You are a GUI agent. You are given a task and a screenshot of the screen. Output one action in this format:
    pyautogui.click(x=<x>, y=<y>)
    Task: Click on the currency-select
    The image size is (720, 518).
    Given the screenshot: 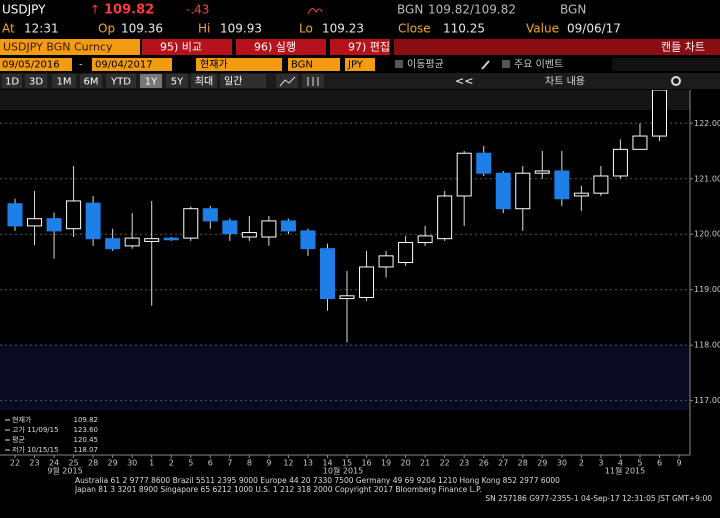 What is the action you would take?
    pyautogui.click(x=360, y=64)
    